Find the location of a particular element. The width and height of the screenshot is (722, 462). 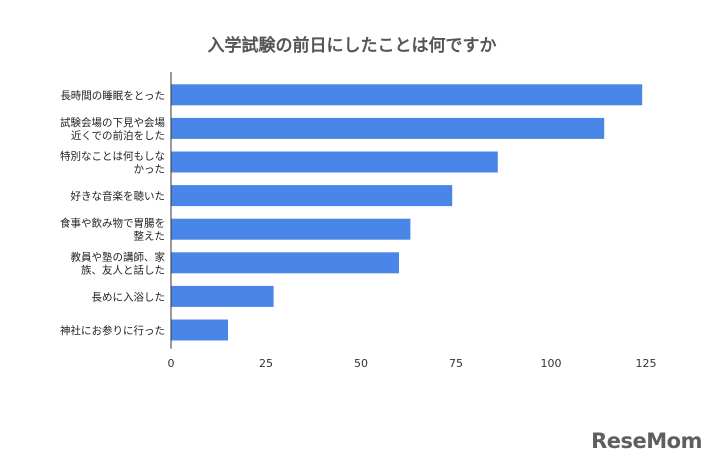

watermark-logo: ReseMom is located at coordinates (646, 441).